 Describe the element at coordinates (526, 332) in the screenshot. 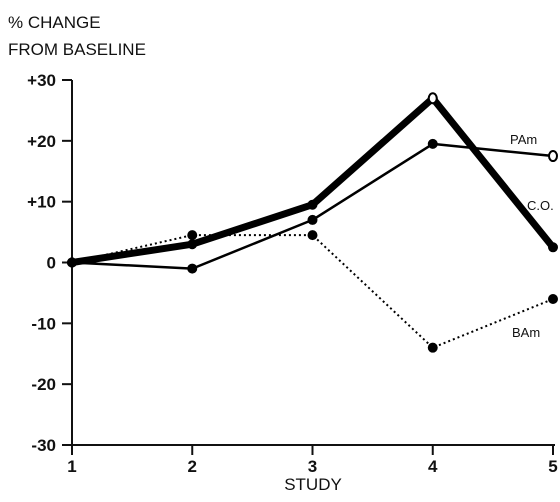

I see `series-label-bam: BAm` at that location.